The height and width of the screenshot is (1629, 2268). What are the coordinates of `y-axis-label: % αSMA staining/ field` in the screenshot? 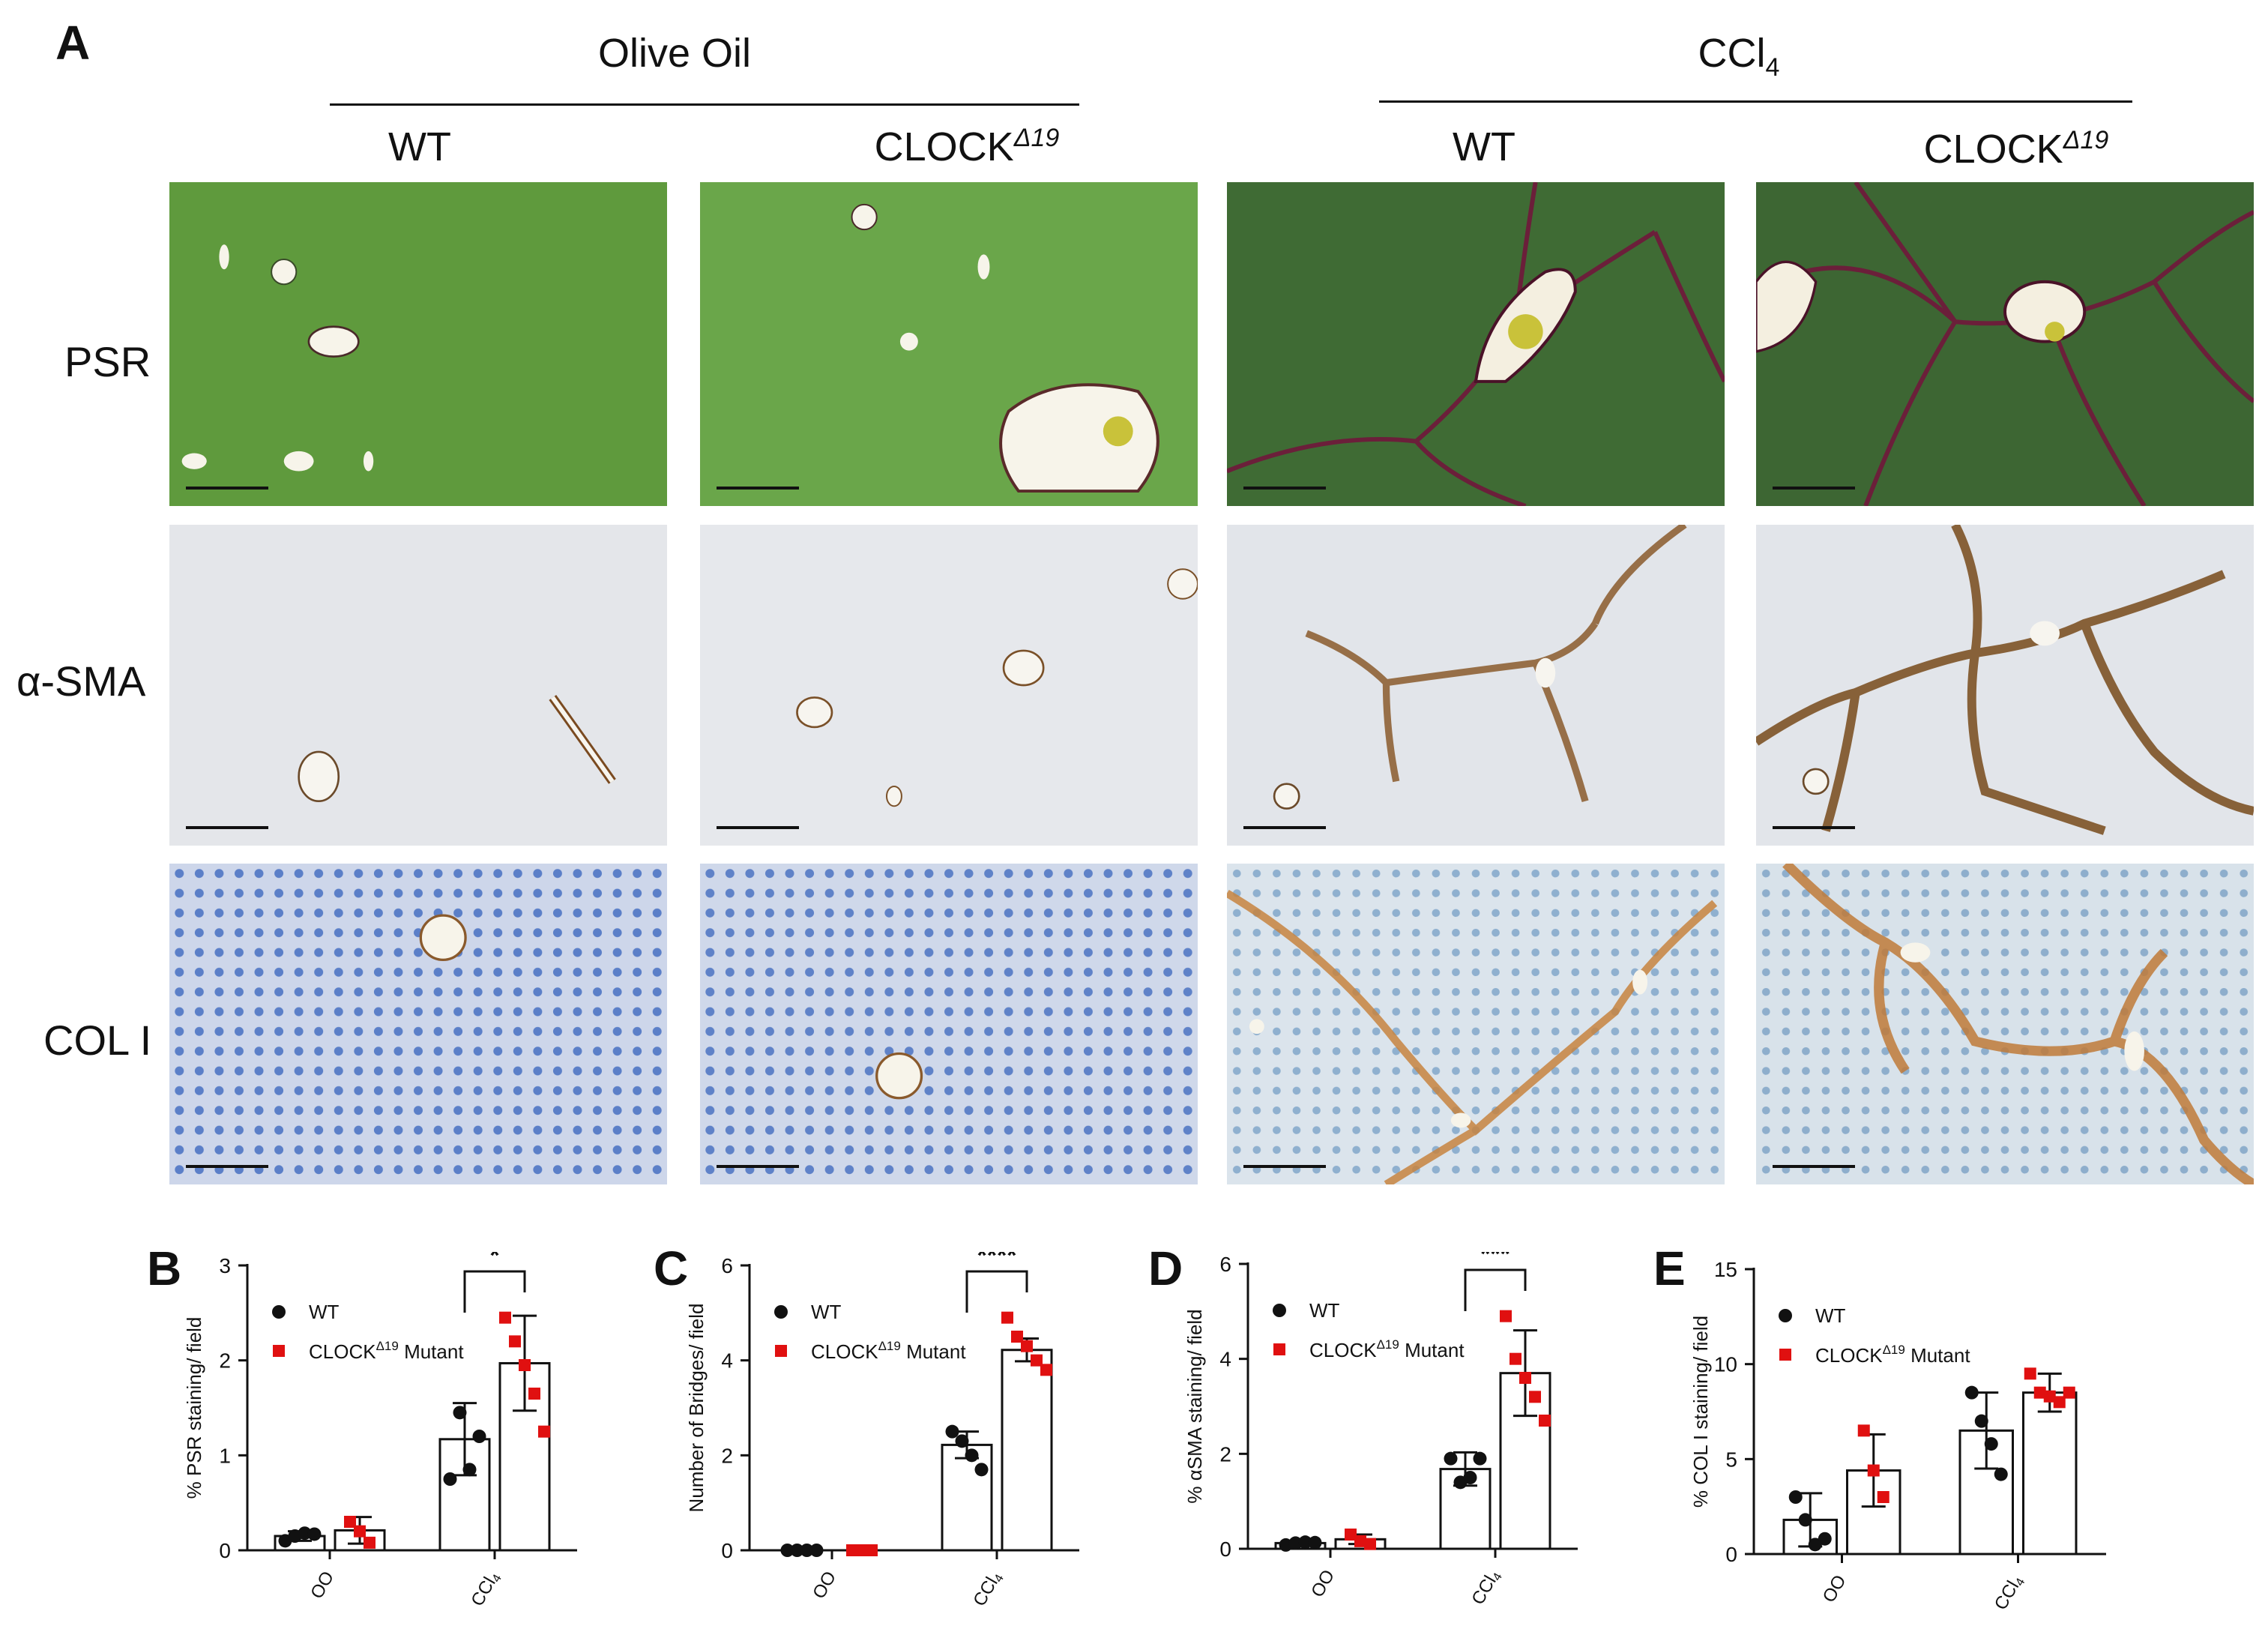 It's located at (1194, 1406).